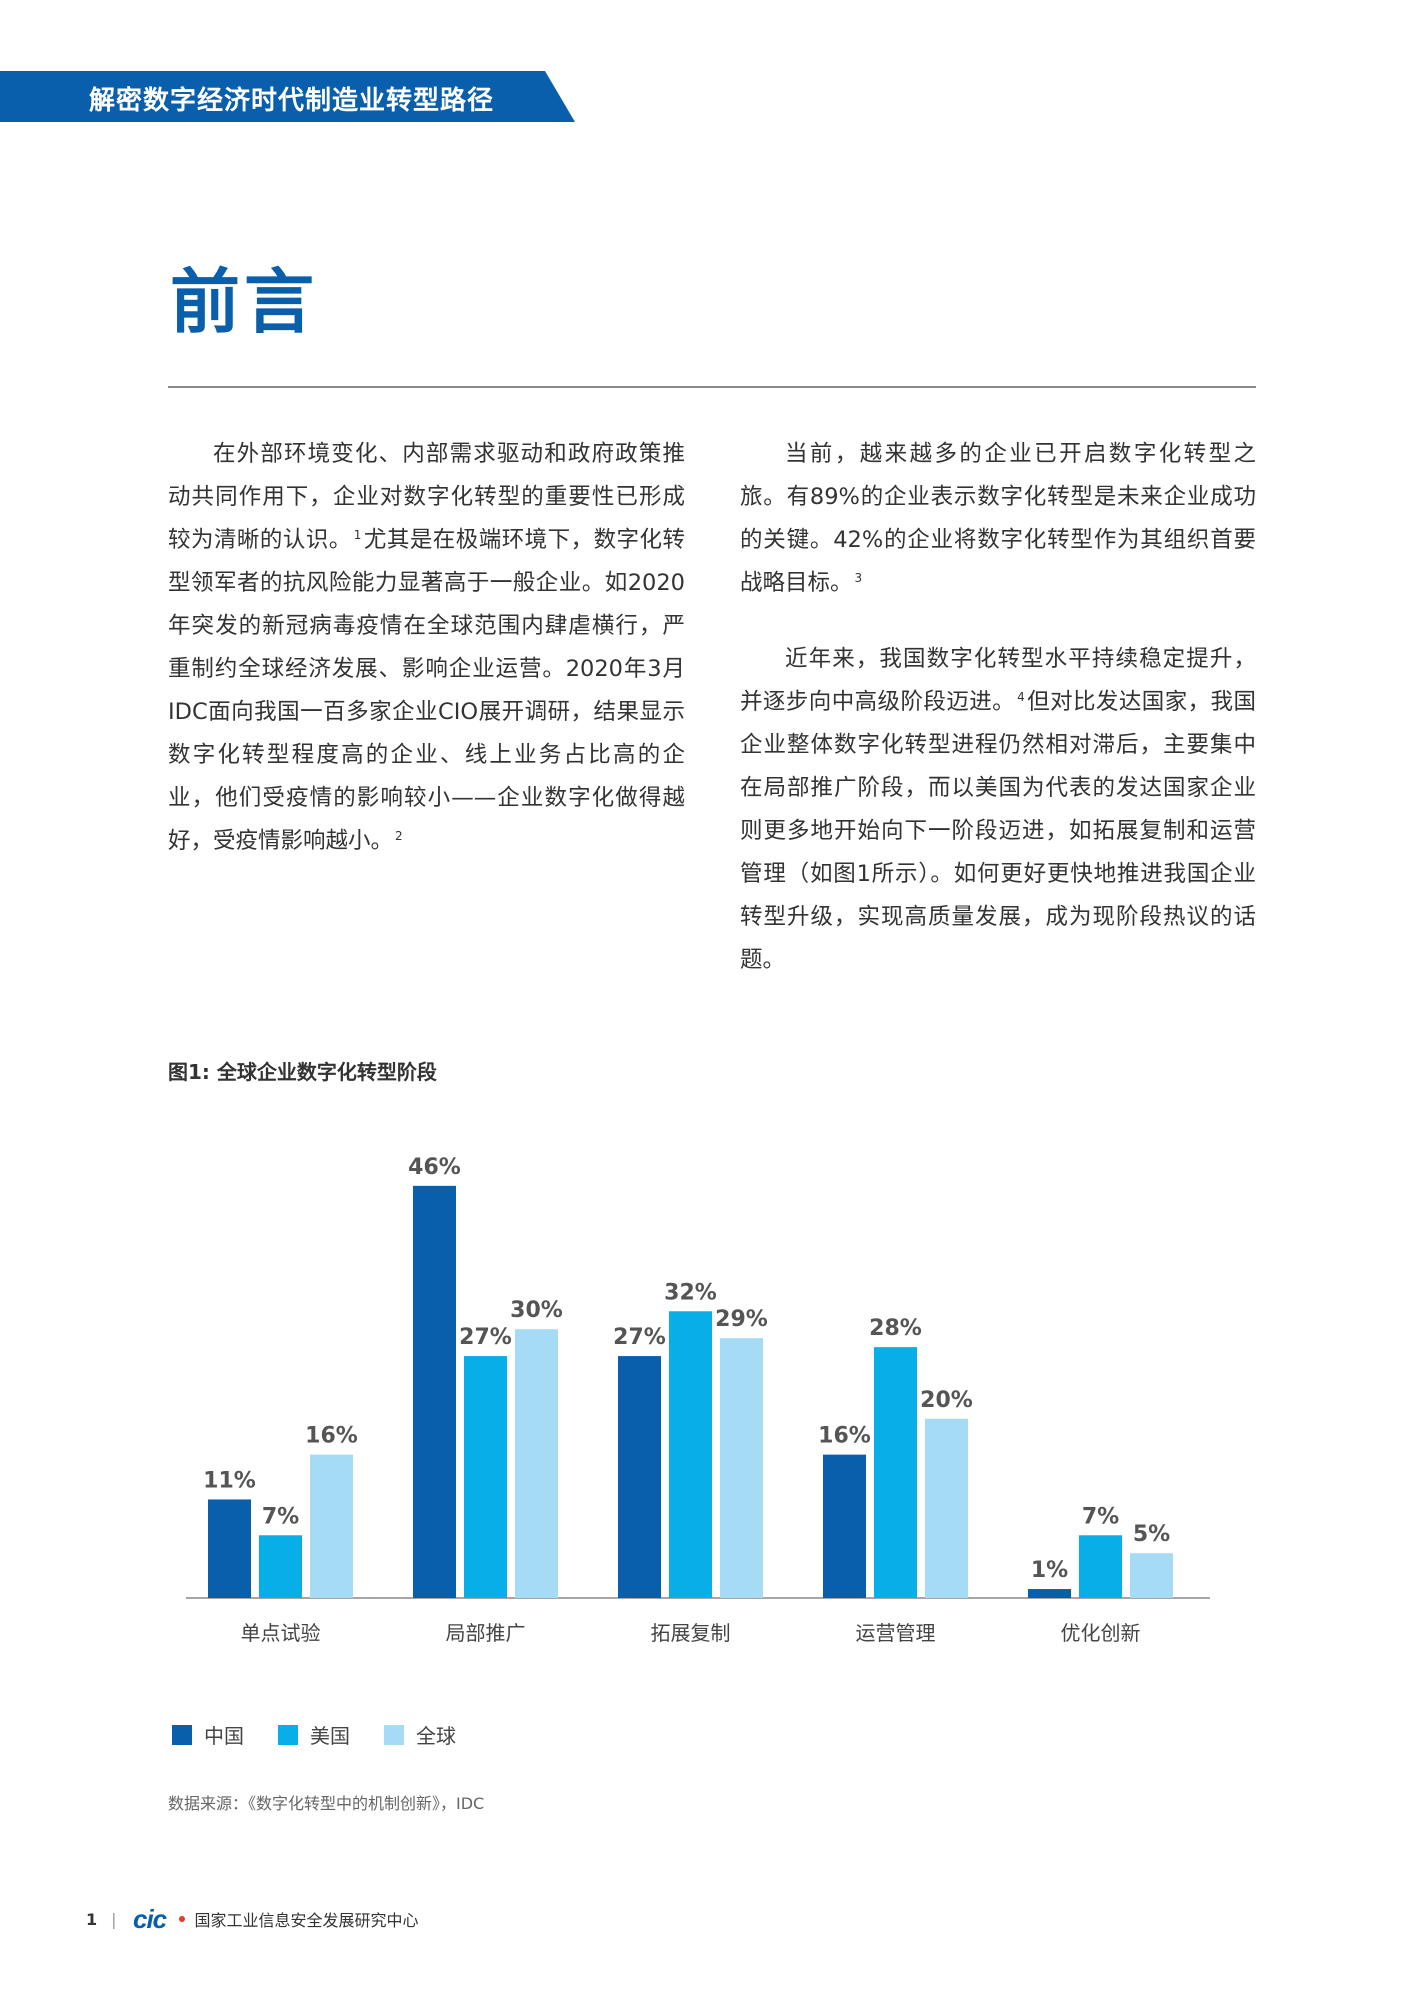 This screenshot has width=1411, height=1995. Describe the element at coordinates (281, 1633) in the screenshot. I see `x-tick-label: 单点试验` at that location.